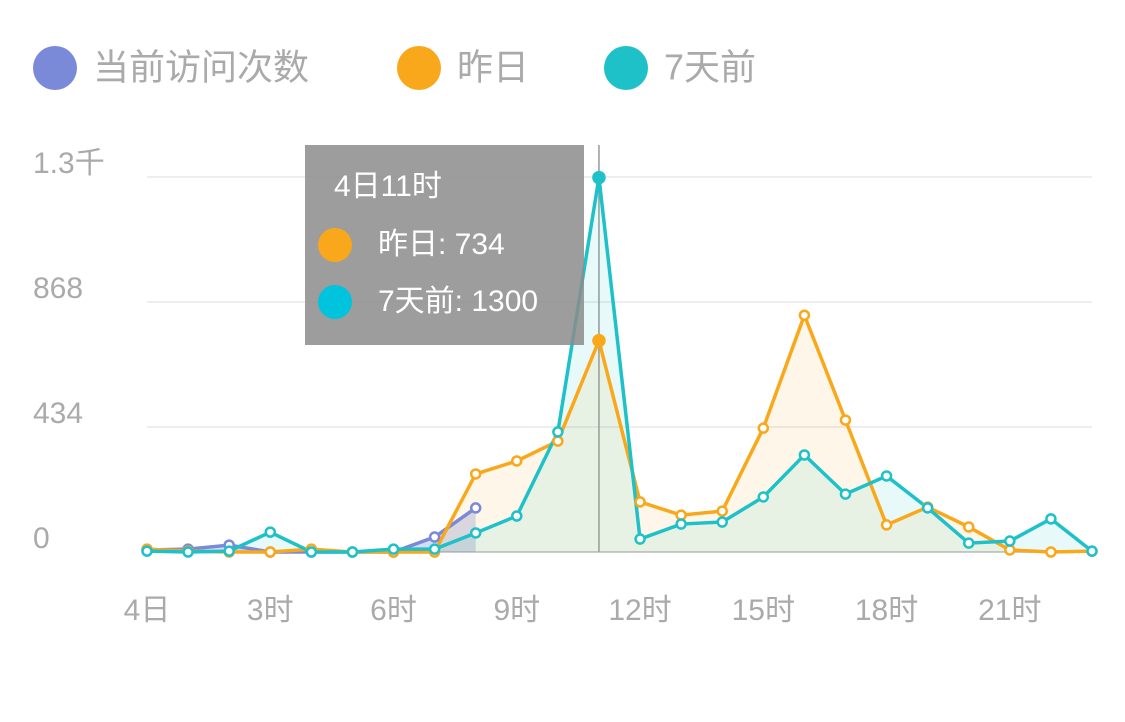 This screenshot has height=722, width=1125. I want to click on x-tick-label: 4日, so click(147, 610).